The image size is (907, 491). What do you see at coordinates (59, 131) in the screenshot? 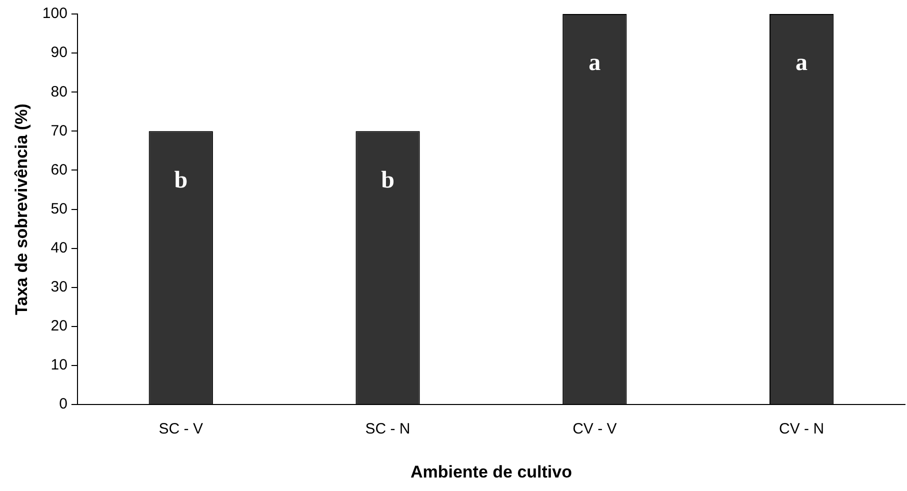
I see `y-tick-label: 70` at bounding box center [59, 131].